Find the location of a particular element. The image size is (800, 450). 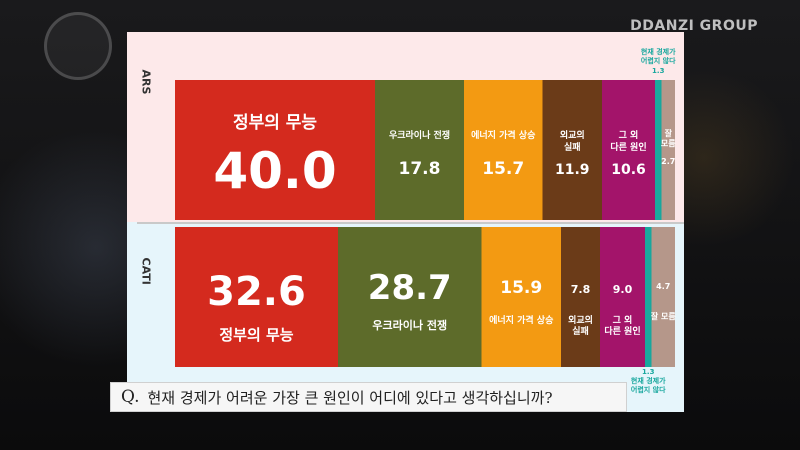

data-label-ars-5: 1.3 is located at coordinates (658, 71).